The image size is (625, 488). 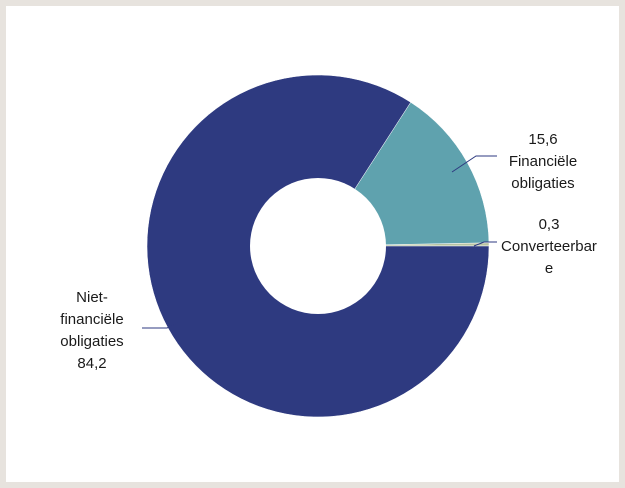 I want to click on data-label-converteerbare-line-1: Converteerbar, so click(x=549, y=246).